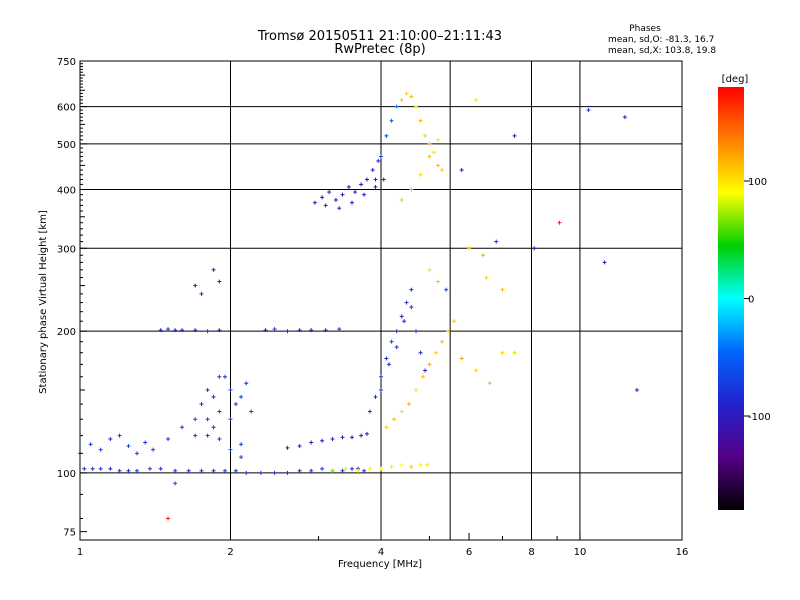 The width and height of the screenshot is (800, 600). What do you see at coordinates (43, 302) in the screenshot?
I see `y-axis-label: Stationary phase Virtual Height [km]` at bounding box center [43, 302].